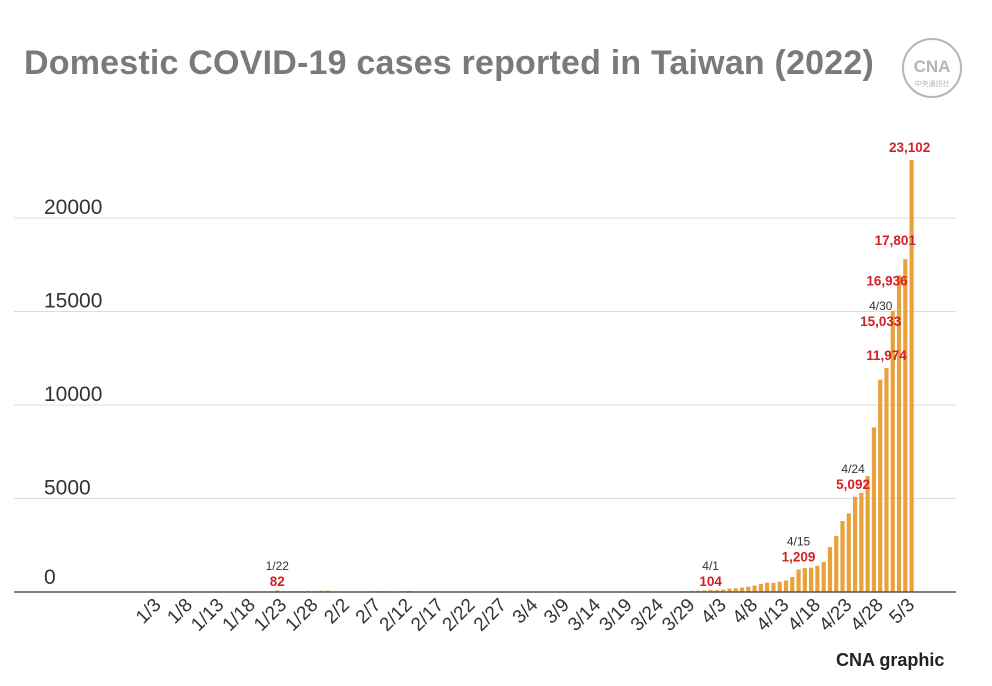  I want to click on x-tick-label: 3/19, so click(616, 615).